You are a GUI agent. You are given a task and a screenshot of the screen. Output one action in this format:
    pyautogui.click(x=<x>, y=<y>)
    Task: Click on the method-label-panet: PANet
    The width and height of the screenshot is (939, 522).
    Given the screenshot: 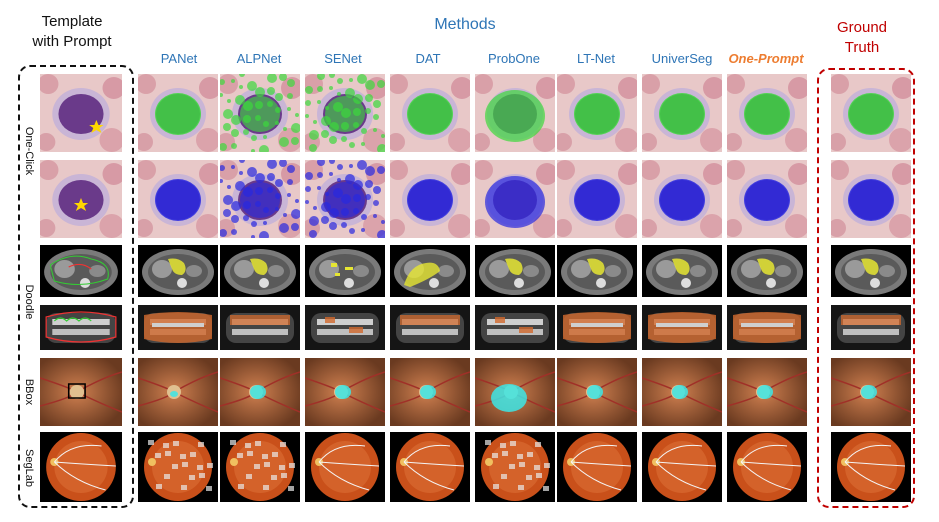 What is the action you would take?
    pyautogui.click(x=179, y=58)
    